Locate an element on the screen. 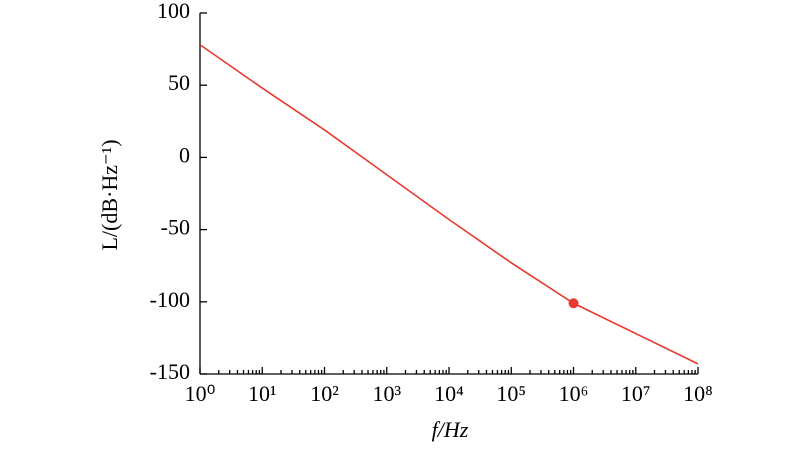 The image size is (800, 452). x-tick-label: 10⁰ is located at coordinates (200, 393).